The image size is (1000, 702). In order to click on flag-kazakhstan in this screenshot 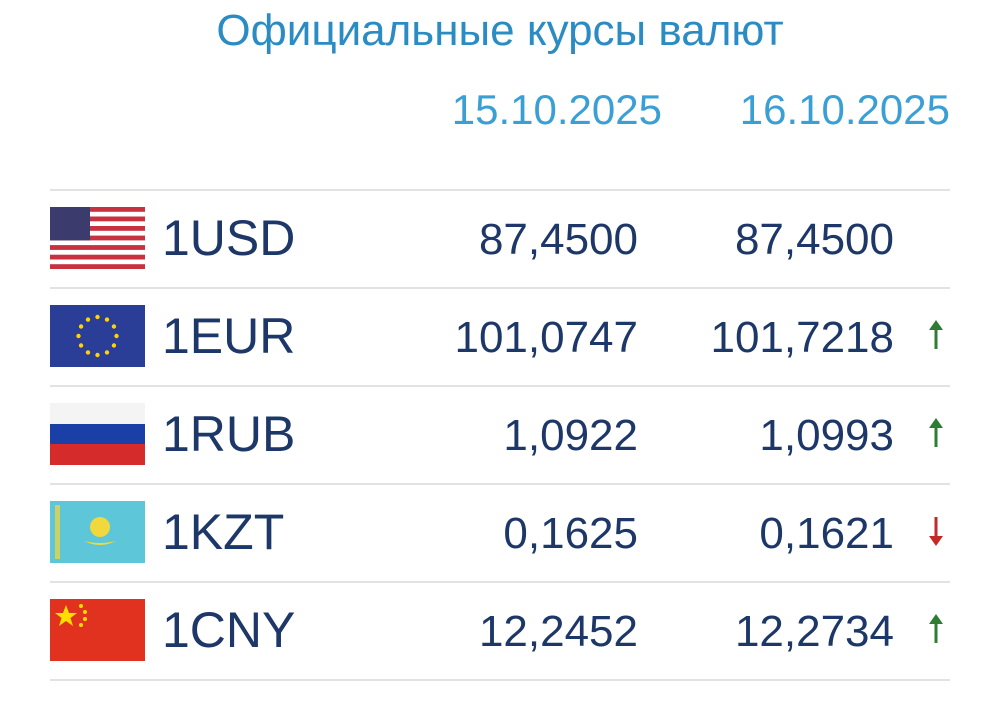, I will do `click(97, 532)`.